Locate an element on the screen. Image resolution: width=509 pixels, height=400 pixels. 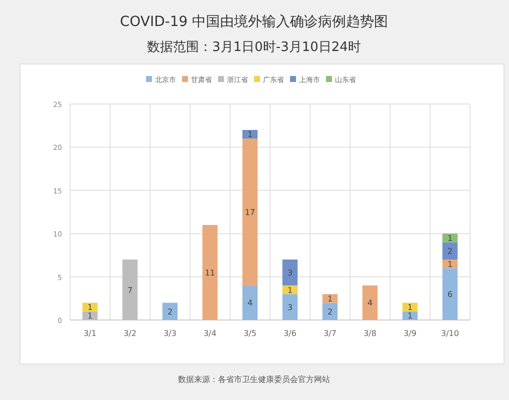
x-tick-label: 3/10 is located at coordinates (450, 333).